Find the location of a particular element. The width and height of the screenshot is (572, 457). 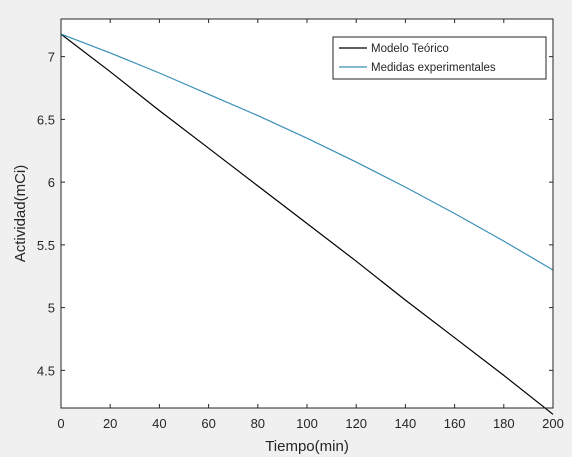

x-tick-label: 20 is located at coordinates (110, 423).